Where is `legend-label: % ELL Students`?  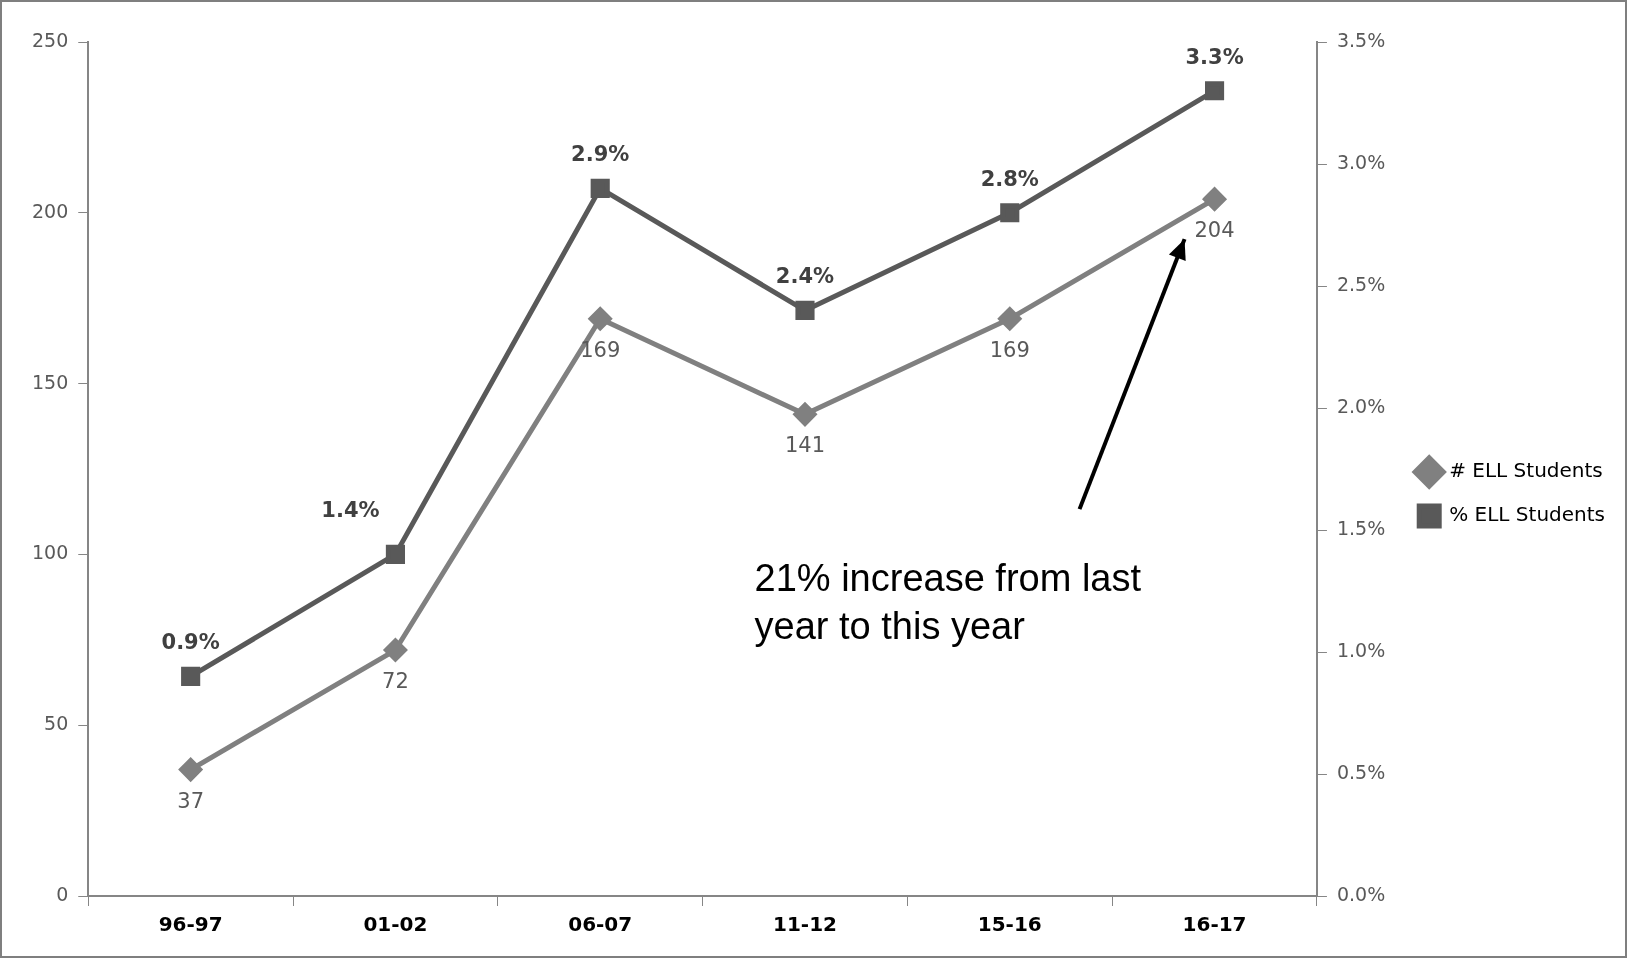 legend-label: % ELL Students is located at coordinates (1527, 514).